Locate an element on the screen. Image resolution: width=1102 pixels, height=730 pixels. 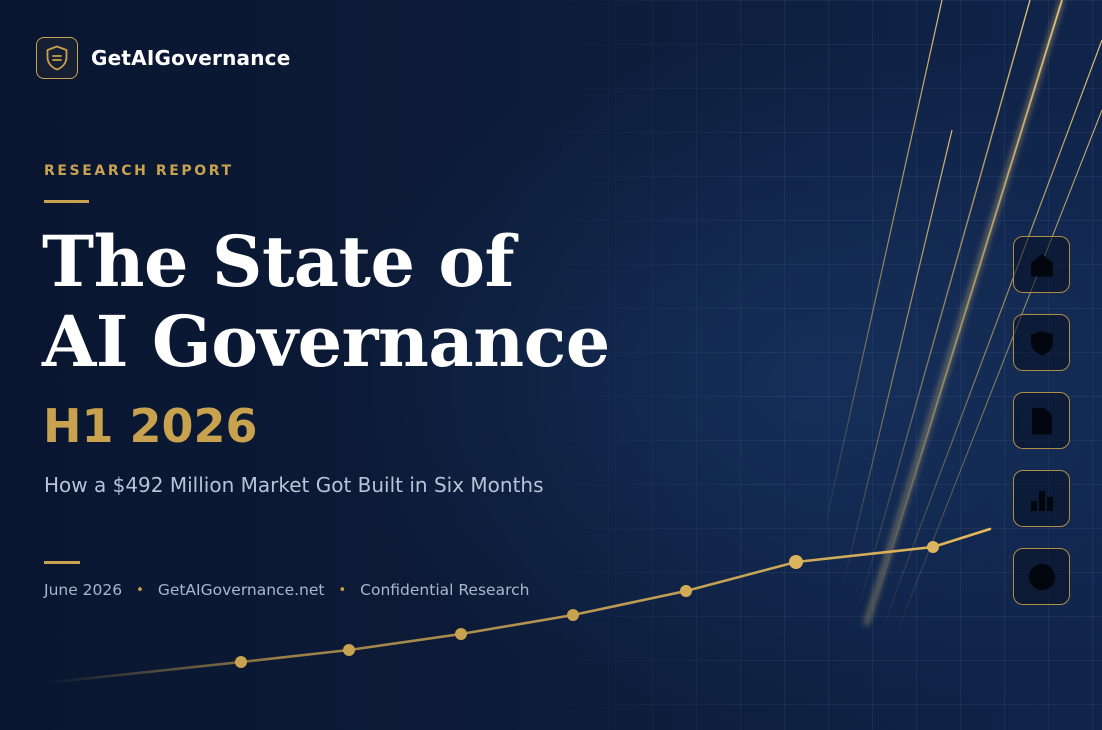
document-icon is located at coordinates (1041, 420).